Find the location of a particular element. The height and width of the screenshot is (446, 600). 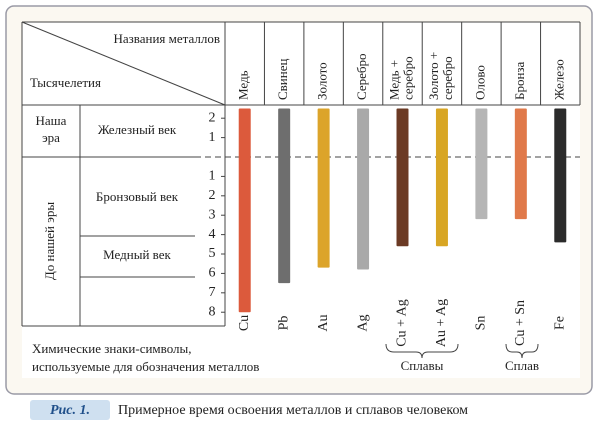

period-label: Медный век is located at coordinates (137, 254).